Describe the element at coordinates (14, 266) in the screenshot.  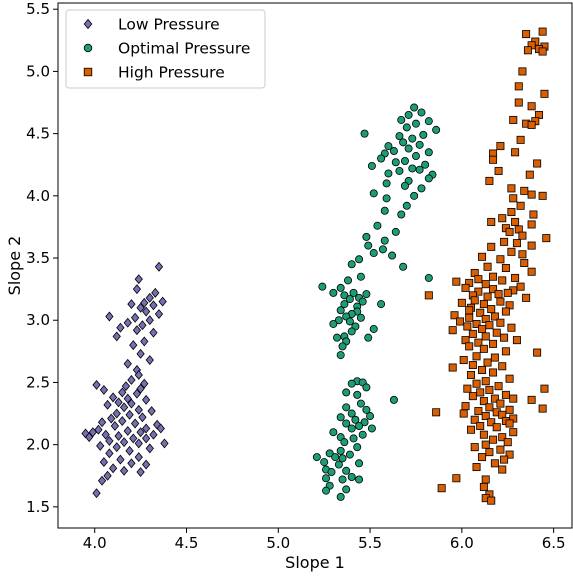
I see `y-axis-title: Slope 2` at that location.